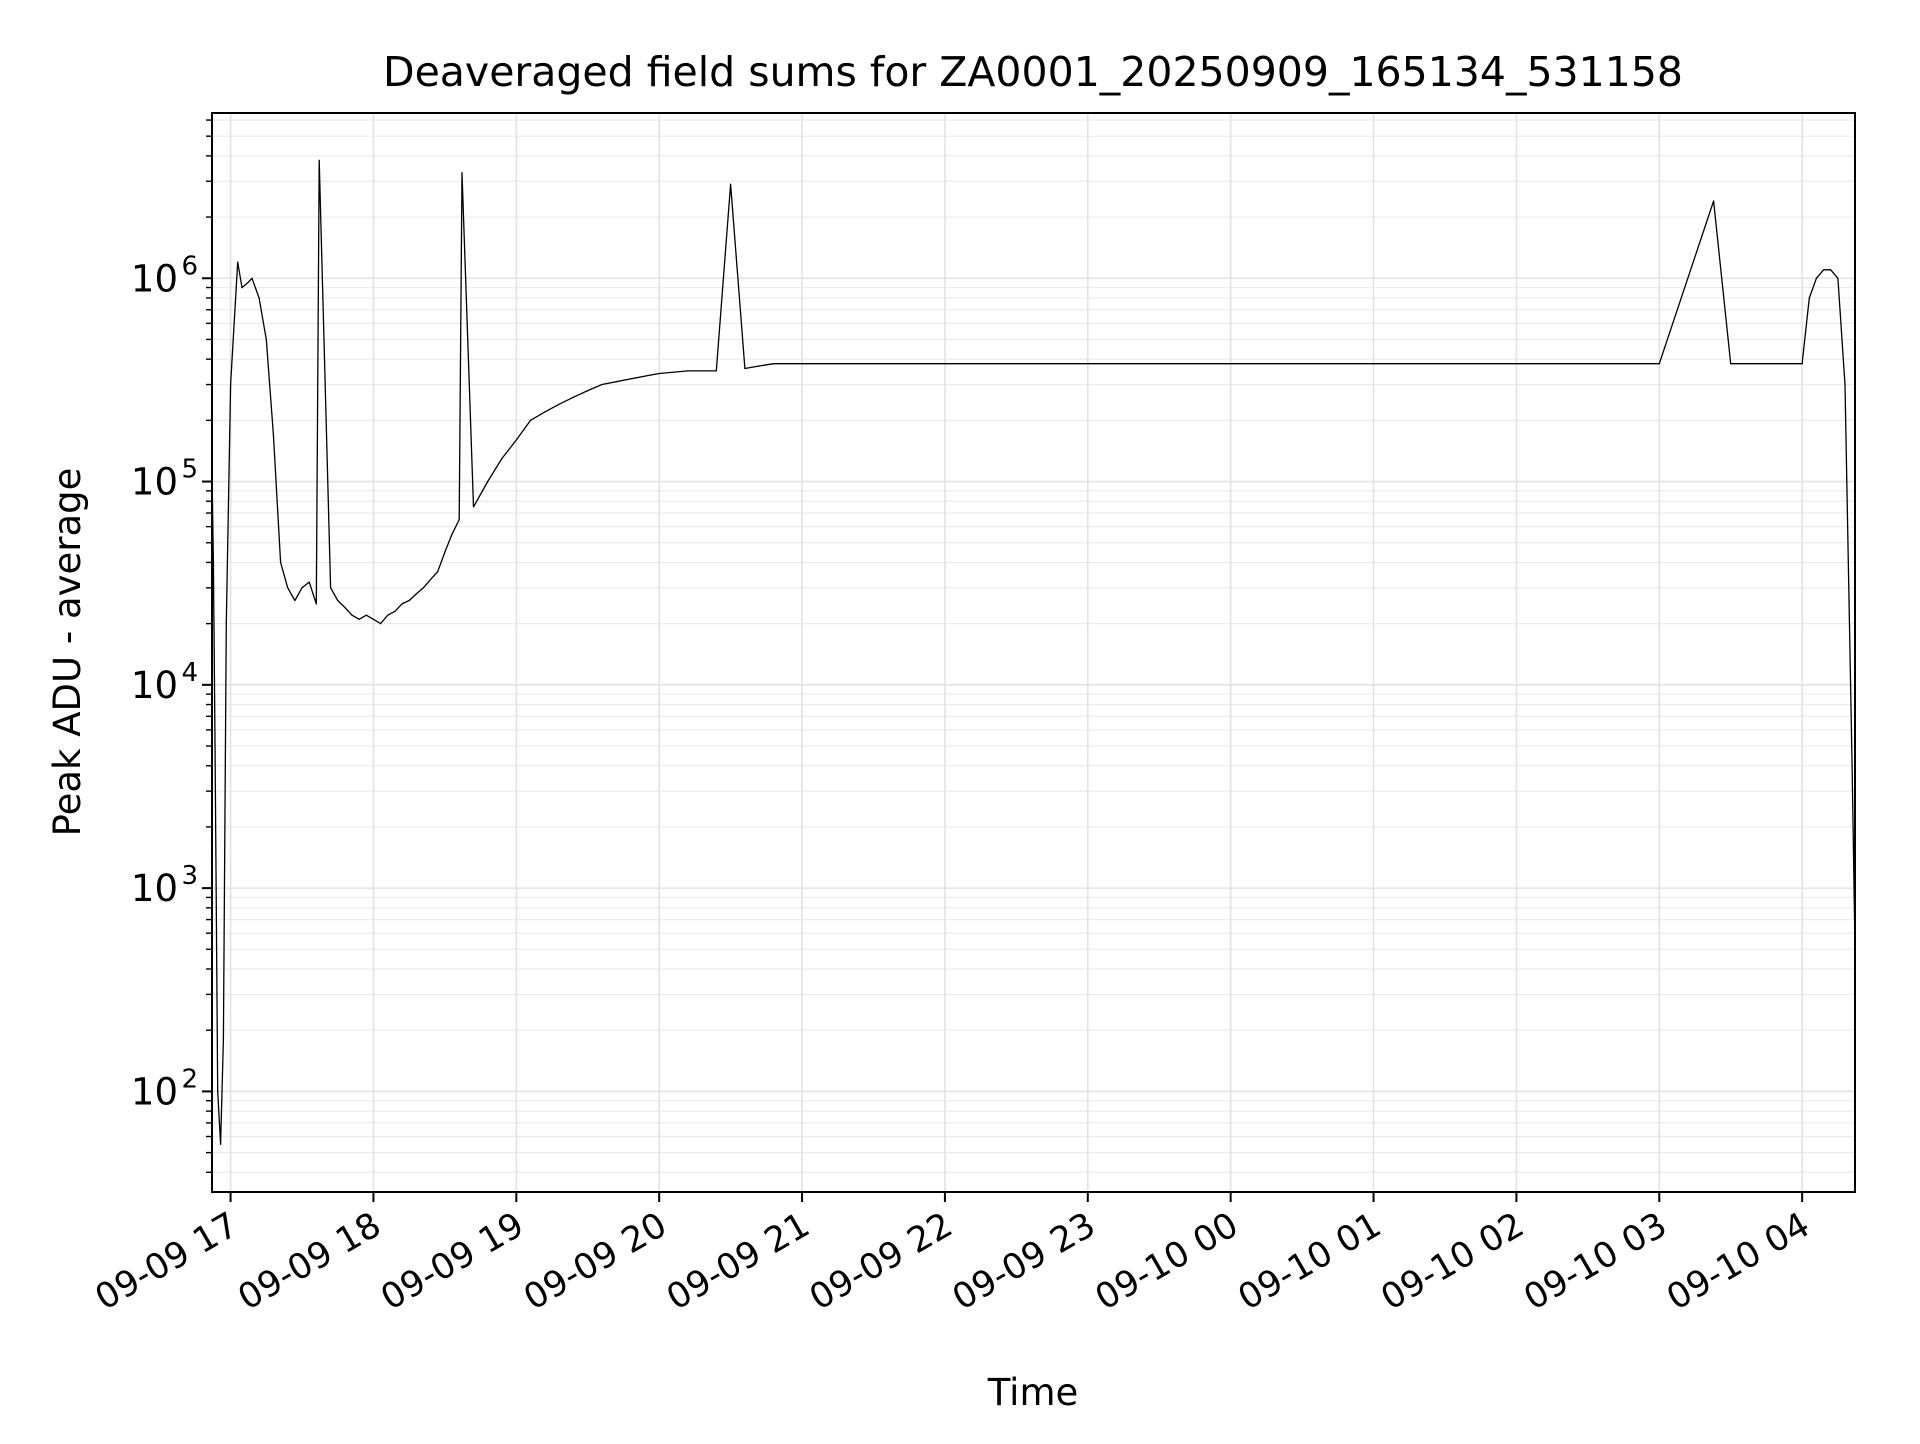 The image size is (1920, 1444). Describe the element at coordinates (189, 266) in the screenshot. I see `y-tick-label-exponent: 6` at that location.